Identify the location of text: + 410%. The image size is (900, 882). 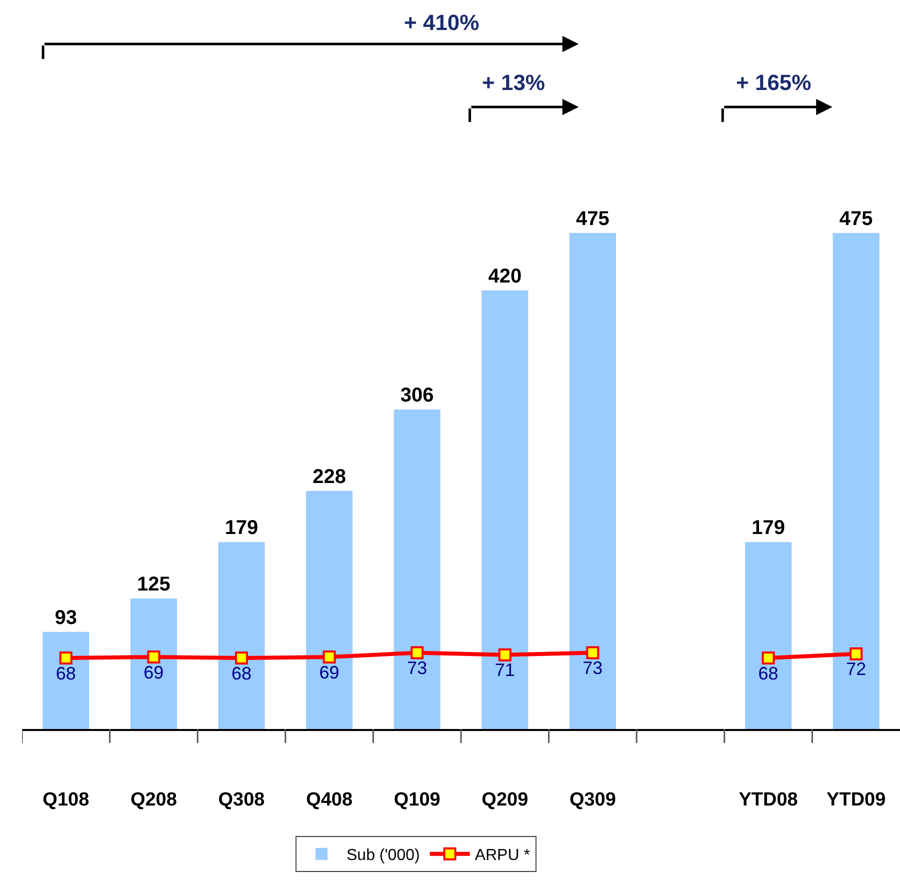
(442, 22).